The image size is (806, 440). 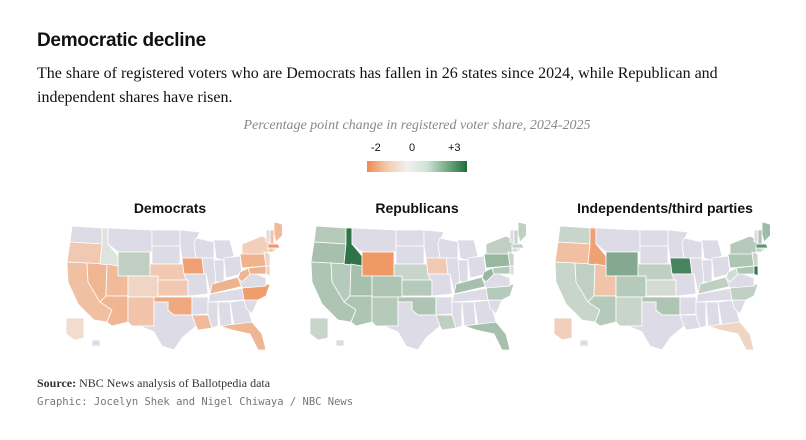 What do you see at coordinates (454, 148) in the screenshot?
I see `legend-tick-max: +3` at bounding box center [454, 148].